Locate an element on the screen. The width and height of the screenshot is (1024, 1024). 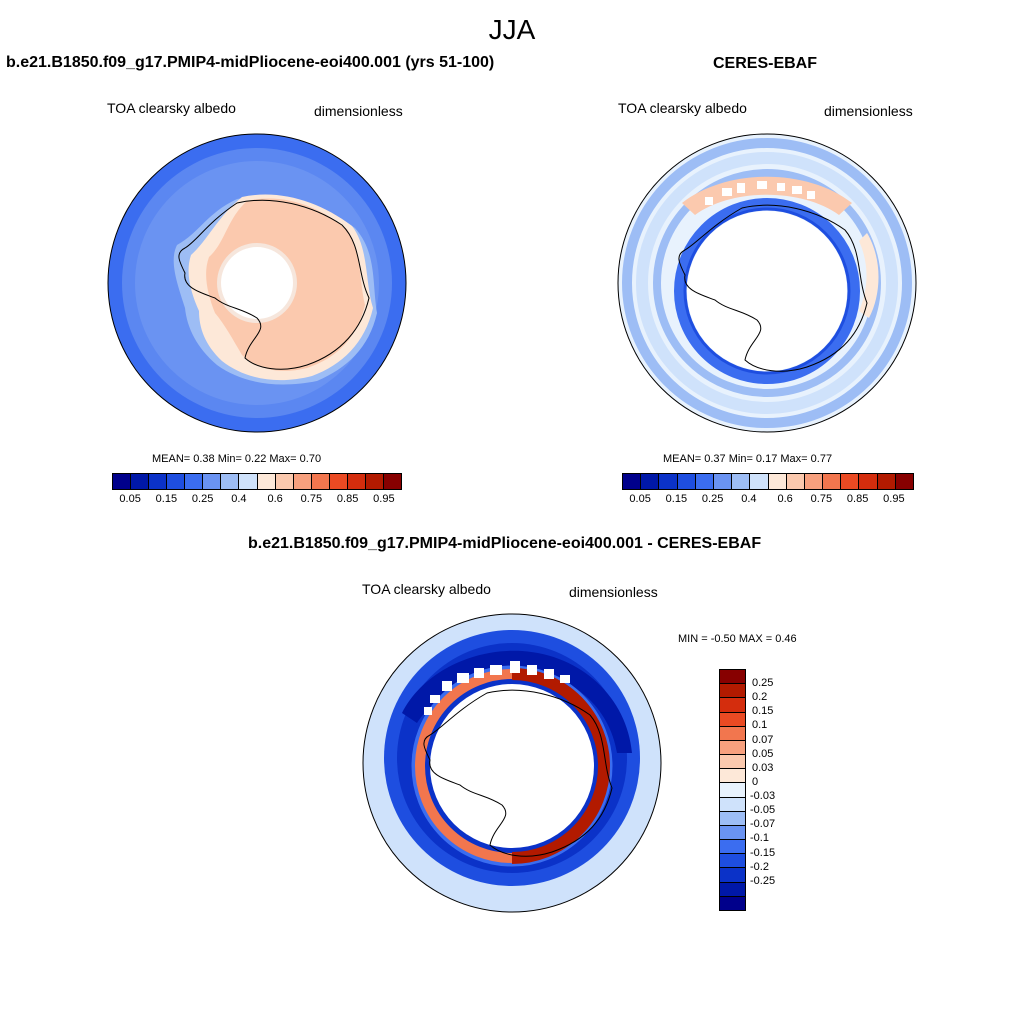
left-variable-label: TOA clearsky albedo is located at coordinates (171, 108).